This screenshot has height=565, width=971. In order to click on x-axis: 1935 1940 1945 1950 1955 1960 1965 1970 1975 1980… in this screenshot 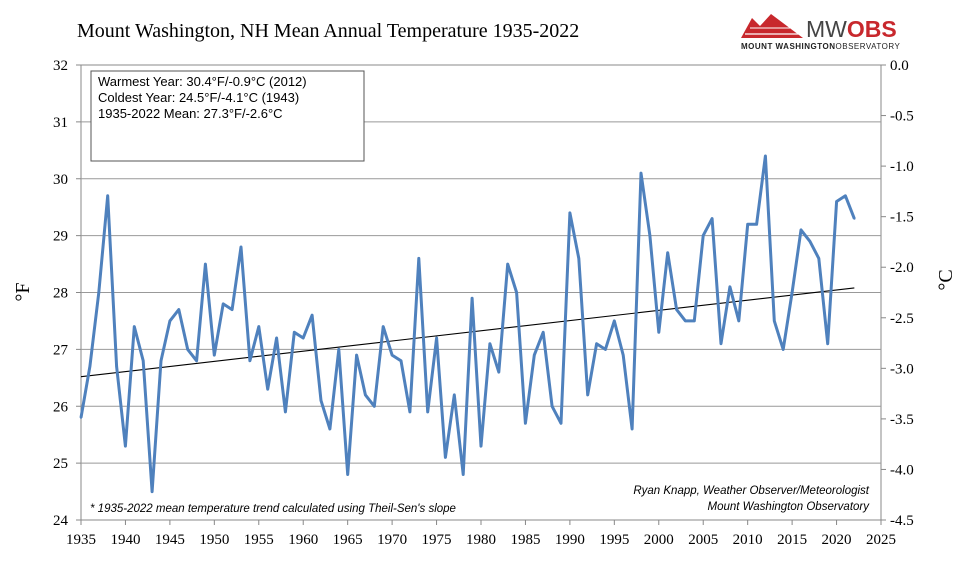, I will do `click(481, 534)`.